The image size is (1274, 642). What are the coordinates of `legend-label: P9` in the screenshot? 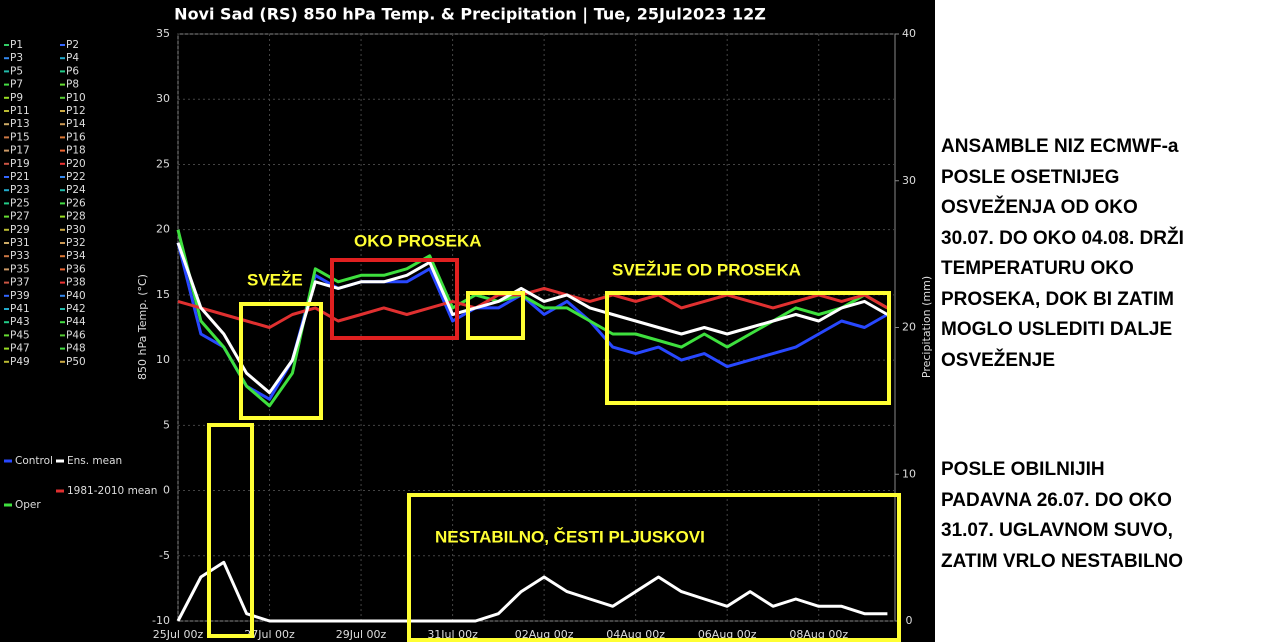 It's located at (16, 98).